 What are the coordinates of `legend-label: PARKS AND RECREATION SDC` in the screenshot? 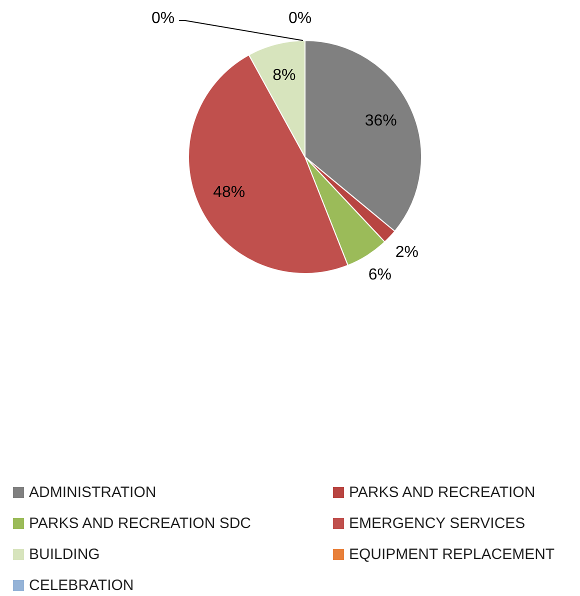 It's located at (140, 523).